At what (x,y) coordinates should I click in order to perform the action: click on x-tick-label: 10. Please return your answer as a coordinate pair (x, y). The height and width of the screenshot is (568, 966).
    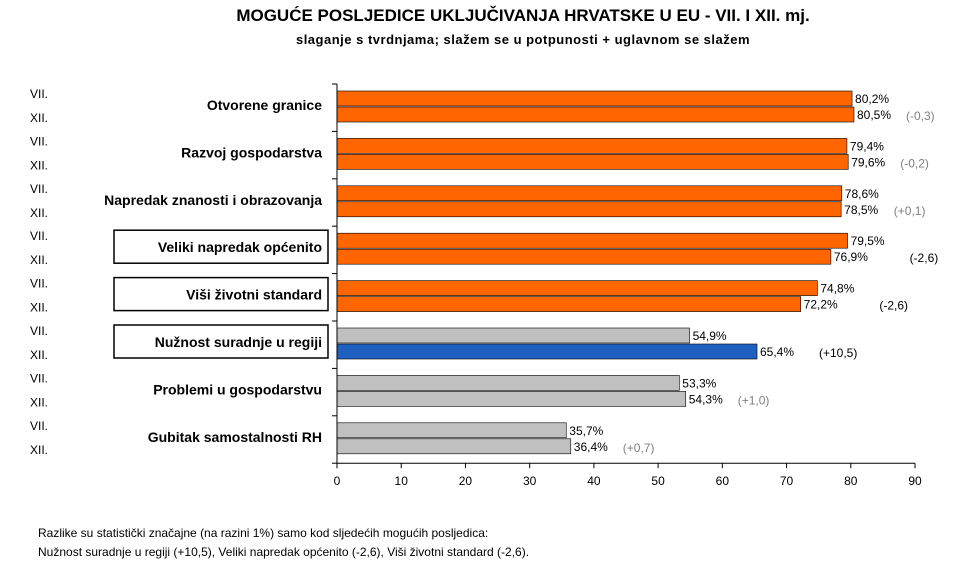
    Looking at the image, I should click on (402, 481).